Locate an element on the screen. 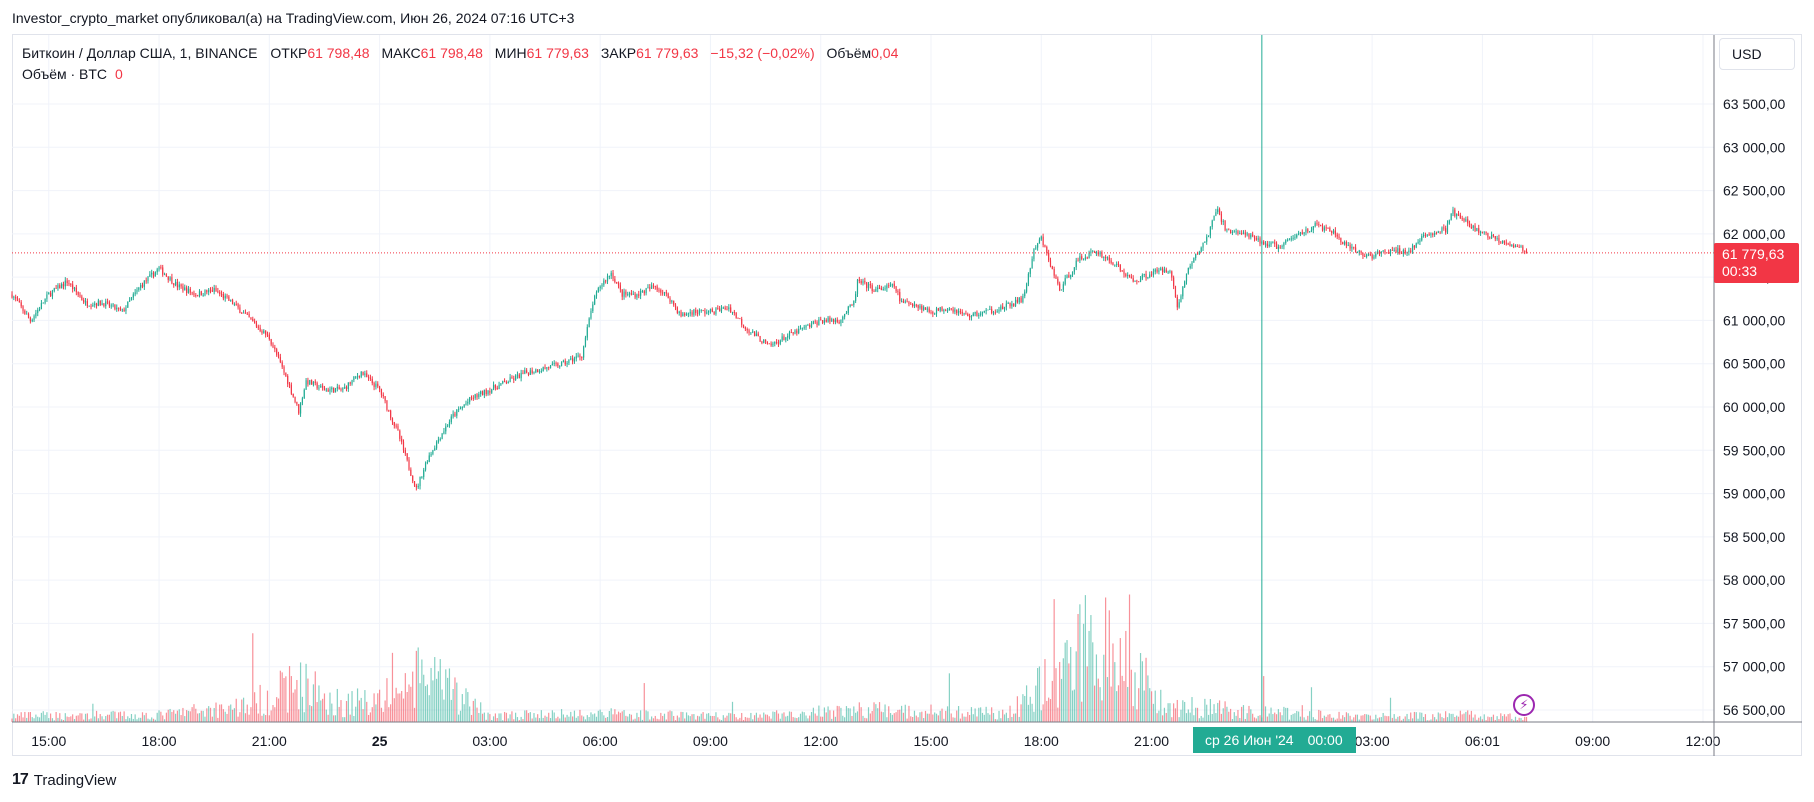 The height and width of the screenshot is (802, 1814). symbol-title: Биткоин / Доллар США, 1, BINANCE is located at coordinates (140, 53).